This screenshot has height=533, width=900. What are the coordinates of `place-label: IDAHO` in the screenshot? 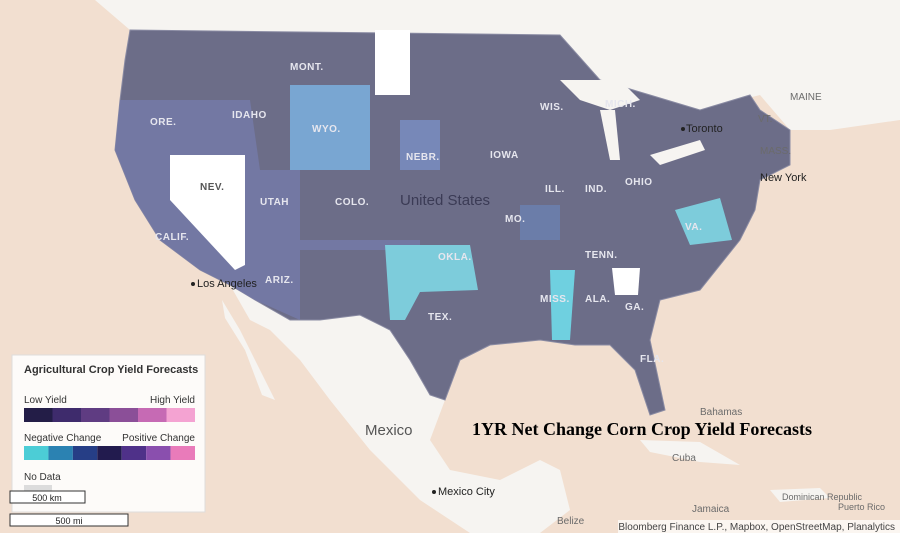 It's located at (249, 115).